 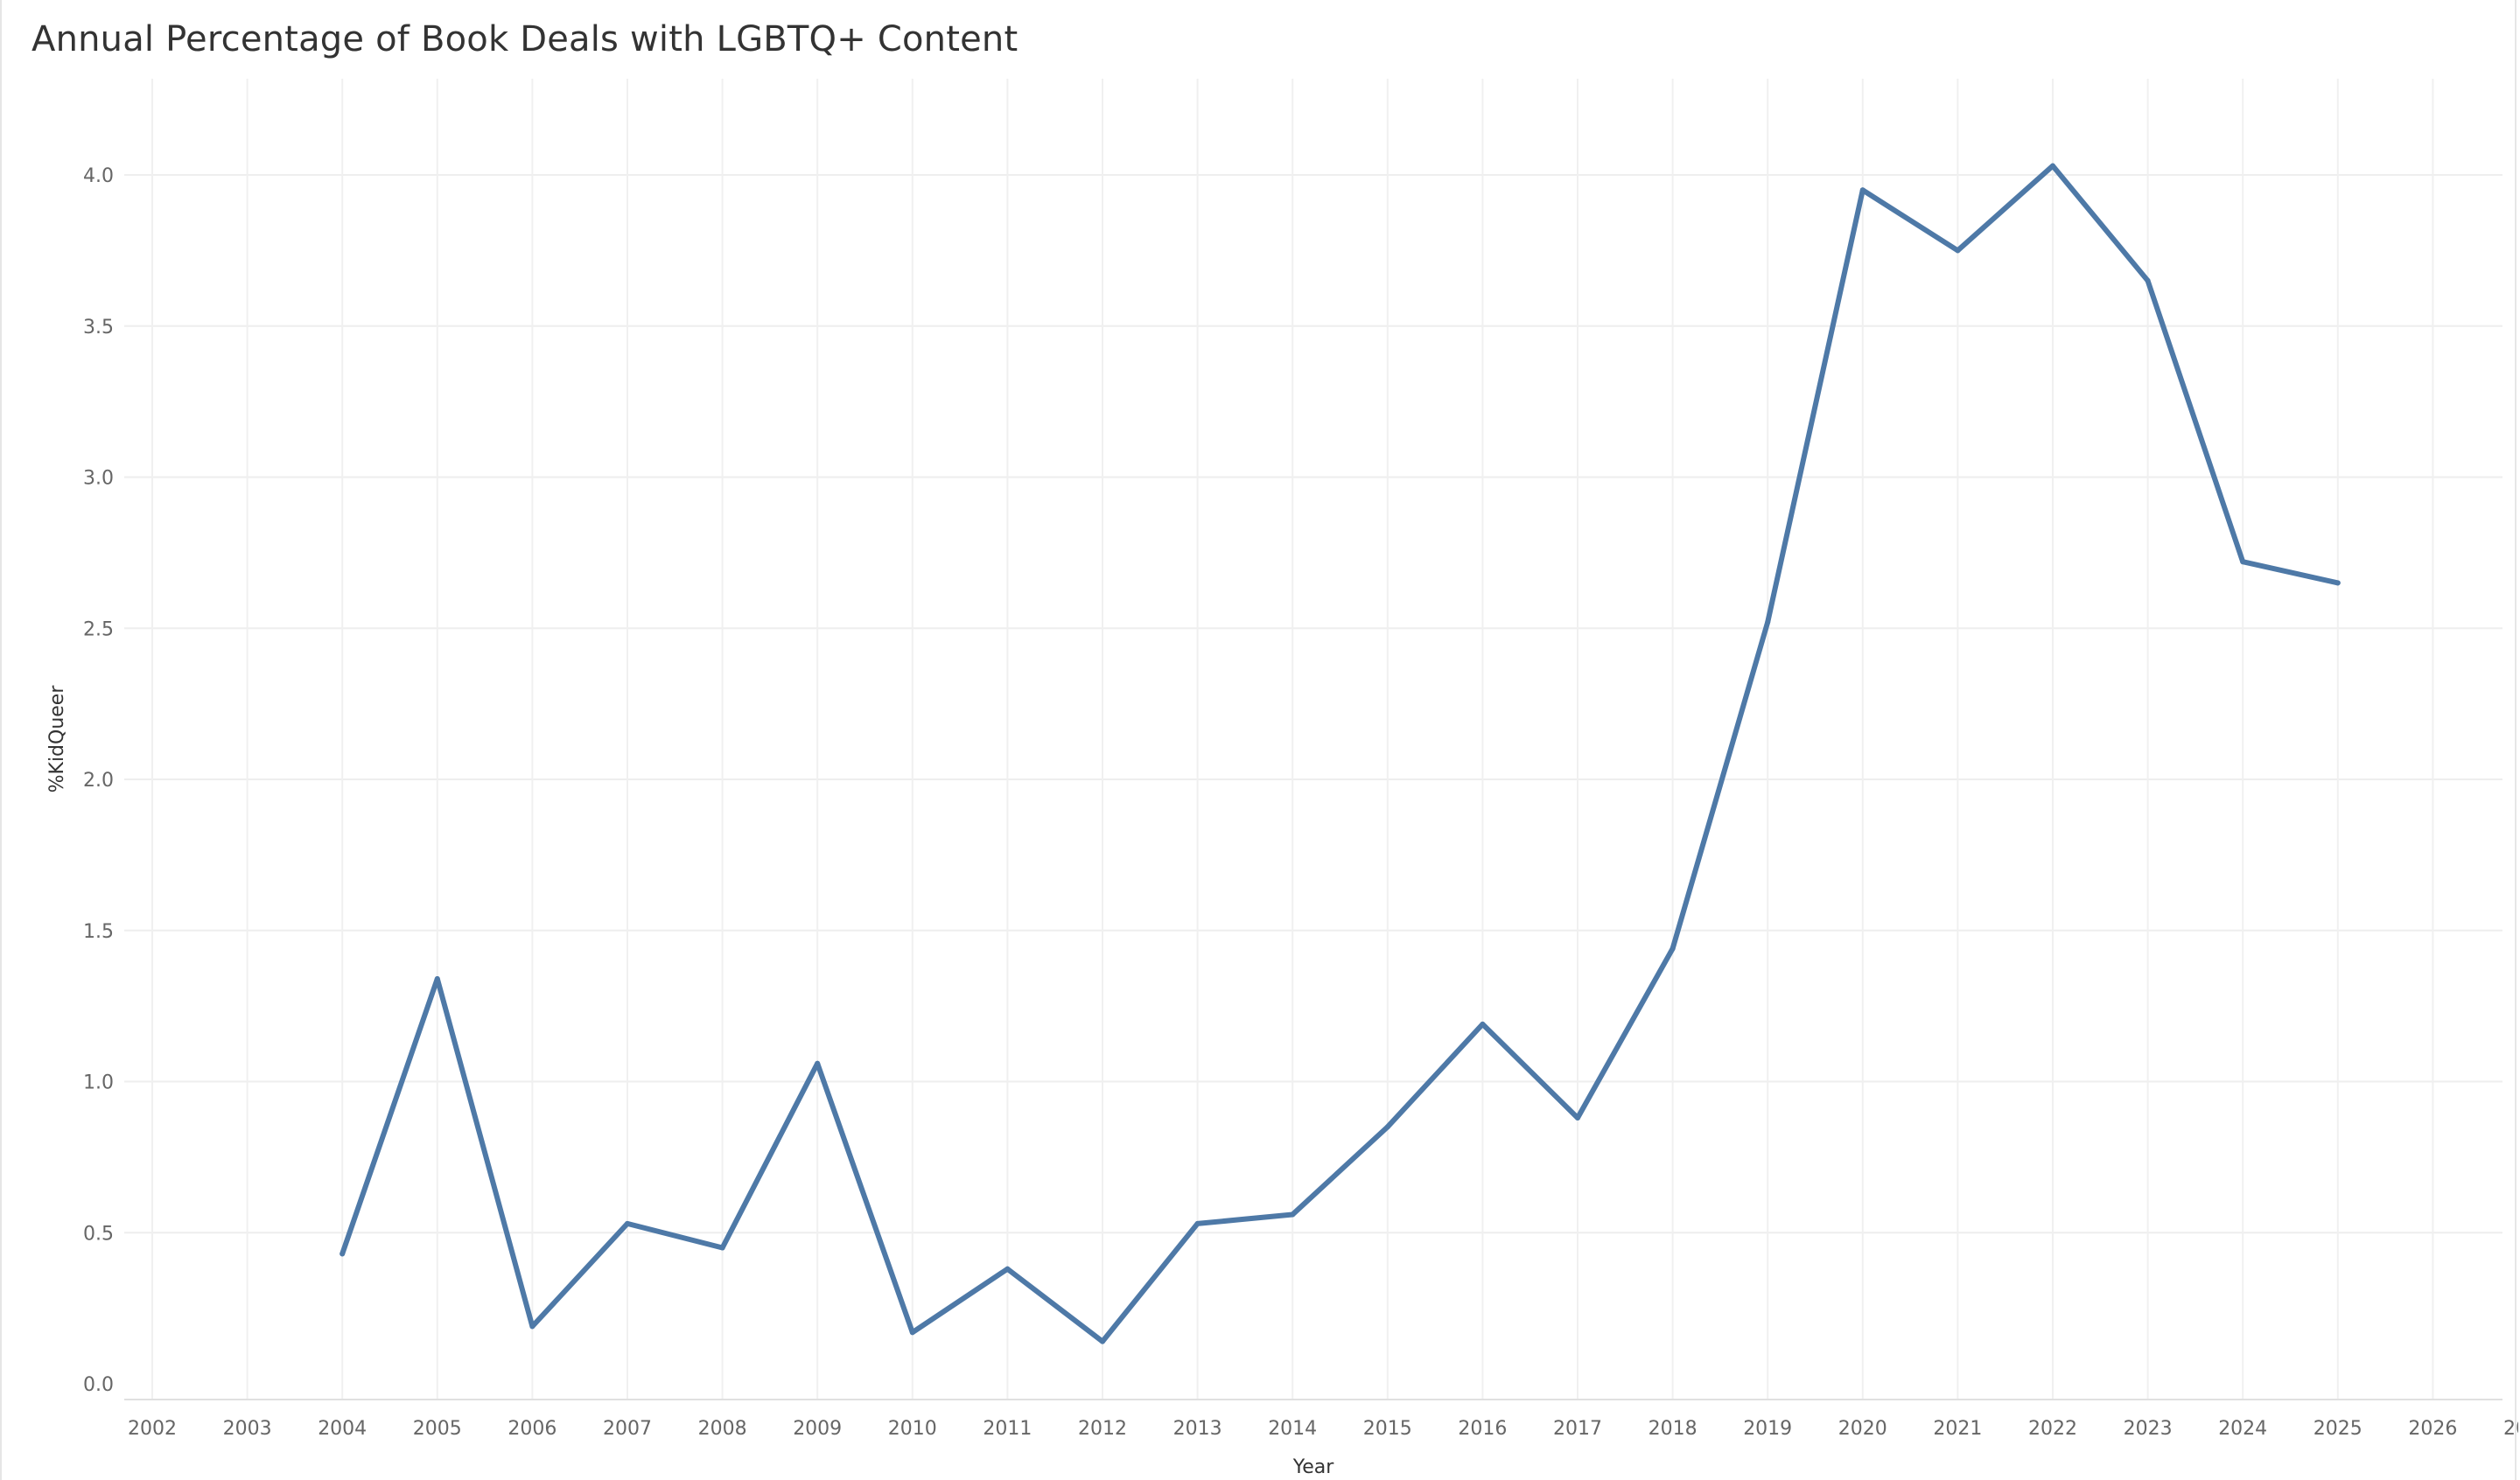 I want to click on y-tick-label: 4.0, so click(x=98, y=176).